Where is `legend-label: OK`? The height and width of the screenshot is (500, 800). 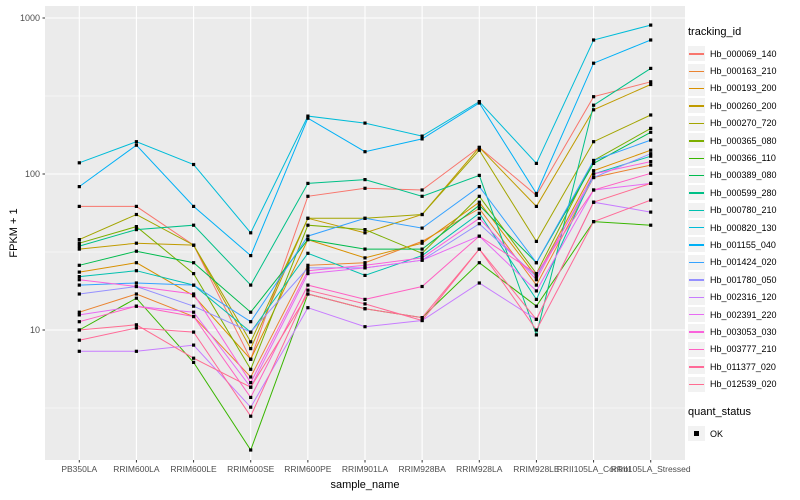 legend-label: OK is located at coordinates (717, 433).